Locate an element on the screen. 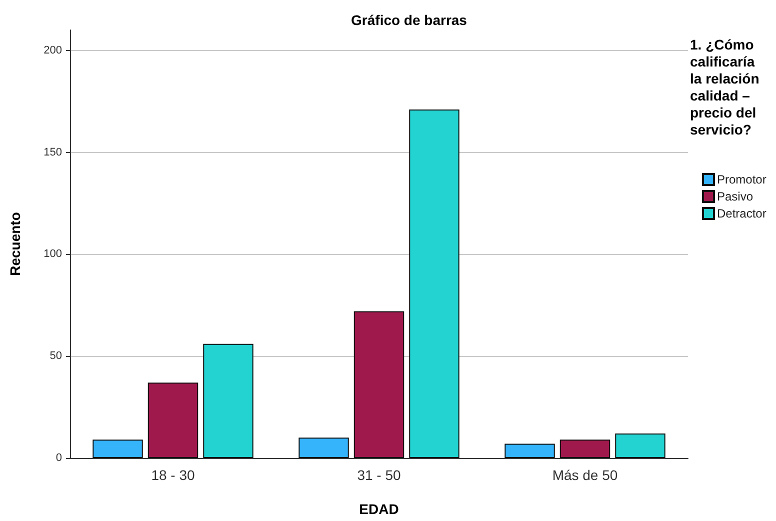 The height and width of the screenshot is (521, 776). x-tick-label: 31 - 50 is located at coordinates (379, 475).